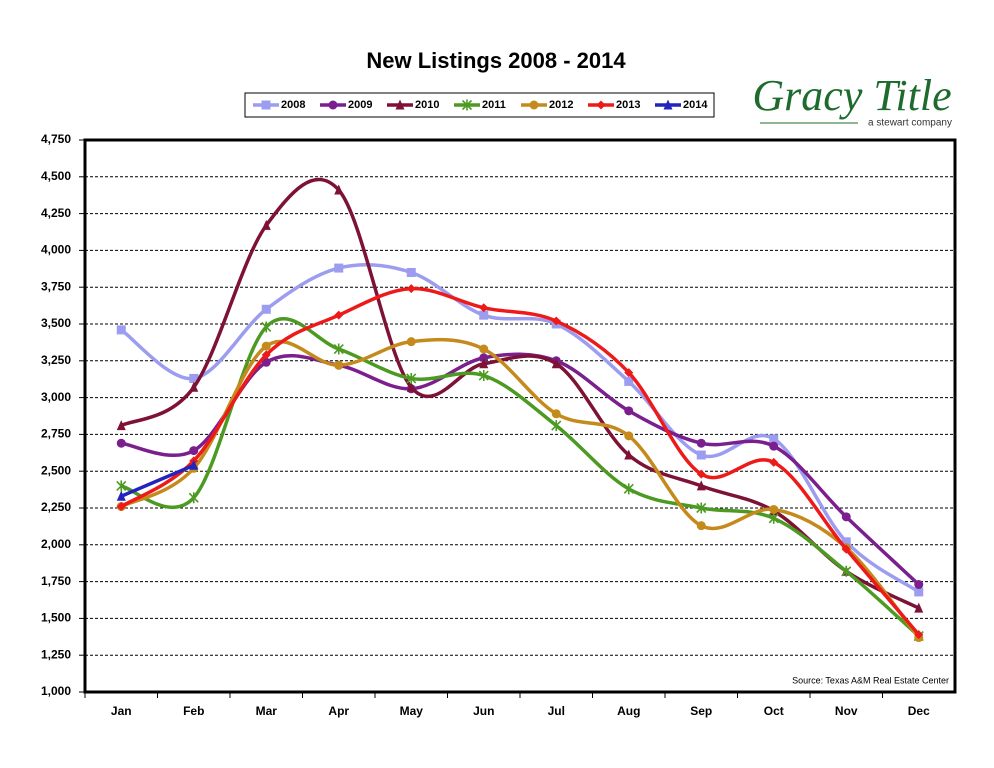 The width and height of the screenshot is (994, 768). Describe the element at coordinates (479, 105) in the screenshot. I see `legend: 2008 2009 2010 2011 2012 2013 2014` at that location.